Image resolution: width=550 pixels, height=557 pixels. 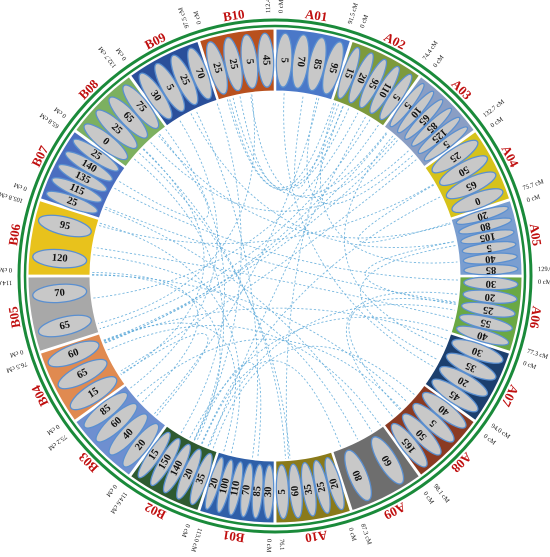 I want to click on marker-position: 25, so click(x=233, y=64).